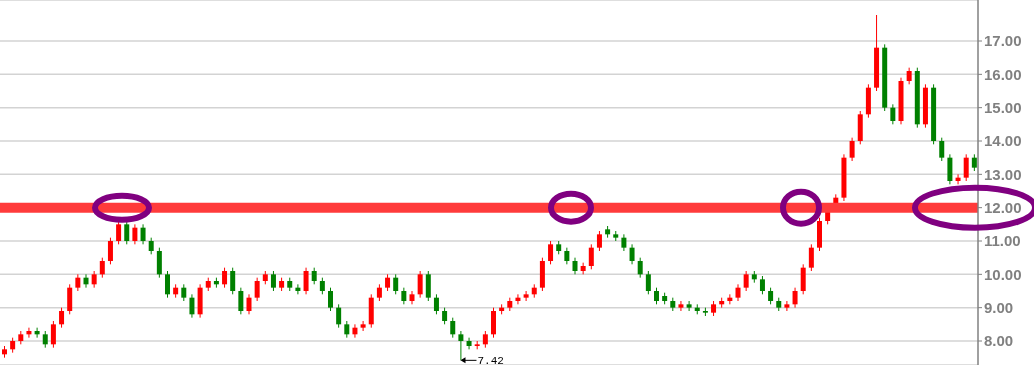 The height and width of the screenshot is (365, 1034). Describe the element at coordinates (1003, 74) in the screenshot. I see `y-tick-label: 16.00` at that location.